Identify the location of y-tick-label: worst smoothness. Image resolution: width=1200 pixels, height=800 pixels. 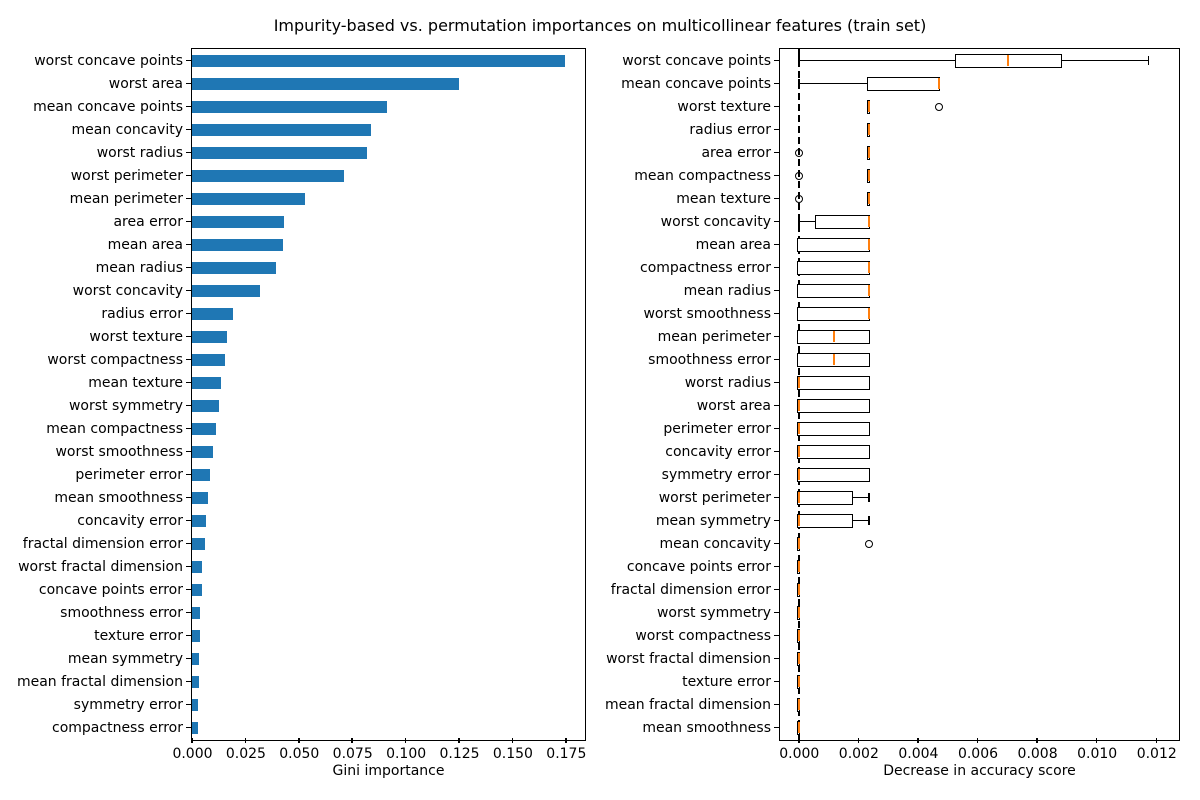
(707, 314).